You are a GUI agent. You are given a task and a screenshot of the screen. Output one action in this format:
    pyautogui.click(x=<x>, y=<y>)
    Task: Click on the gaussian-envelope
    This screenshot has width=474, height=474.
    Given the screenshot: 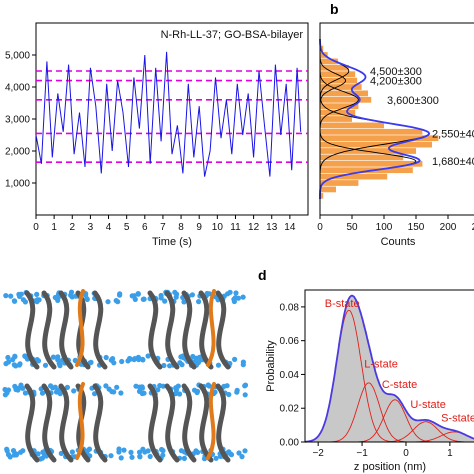 What is the action you would take?
    pyautogui.click(x=375, y=119)
    